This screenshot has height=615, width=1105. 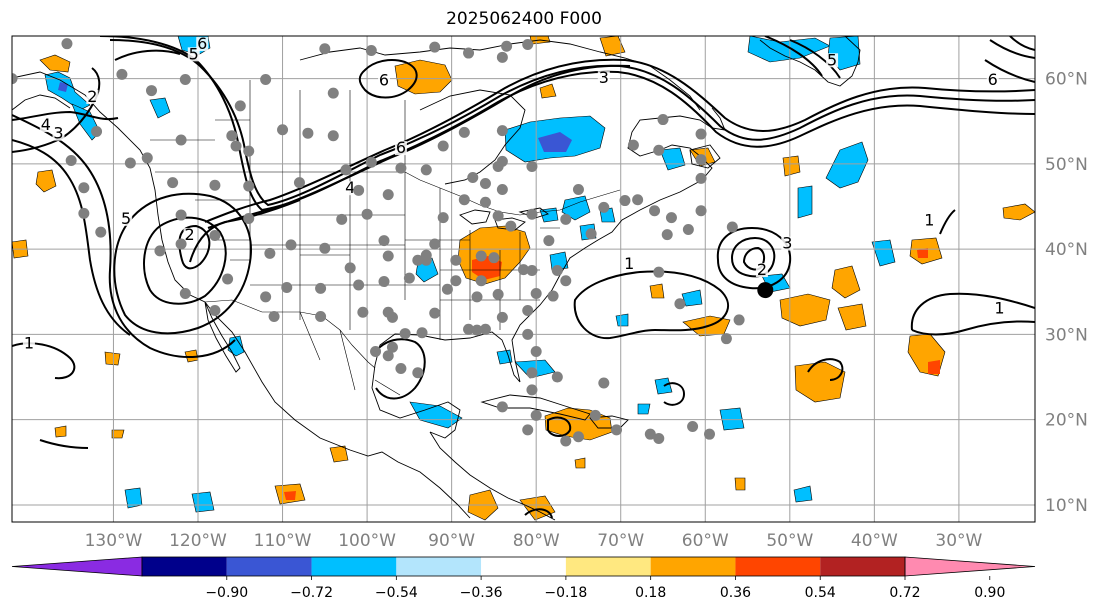 I want to click on border-us-canada, so click(x=388, y=193).